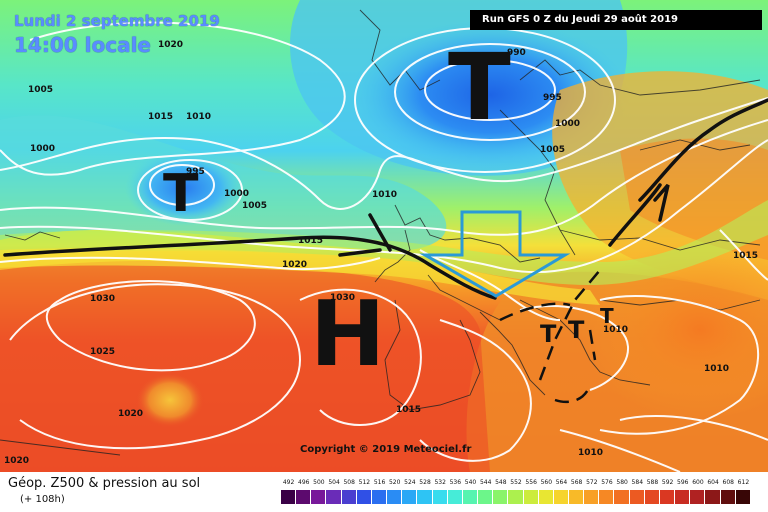  What do you see at coordinates (713, 482) in the screenshot?
I see `scale-label: 604` at bounding box center [713, 482].